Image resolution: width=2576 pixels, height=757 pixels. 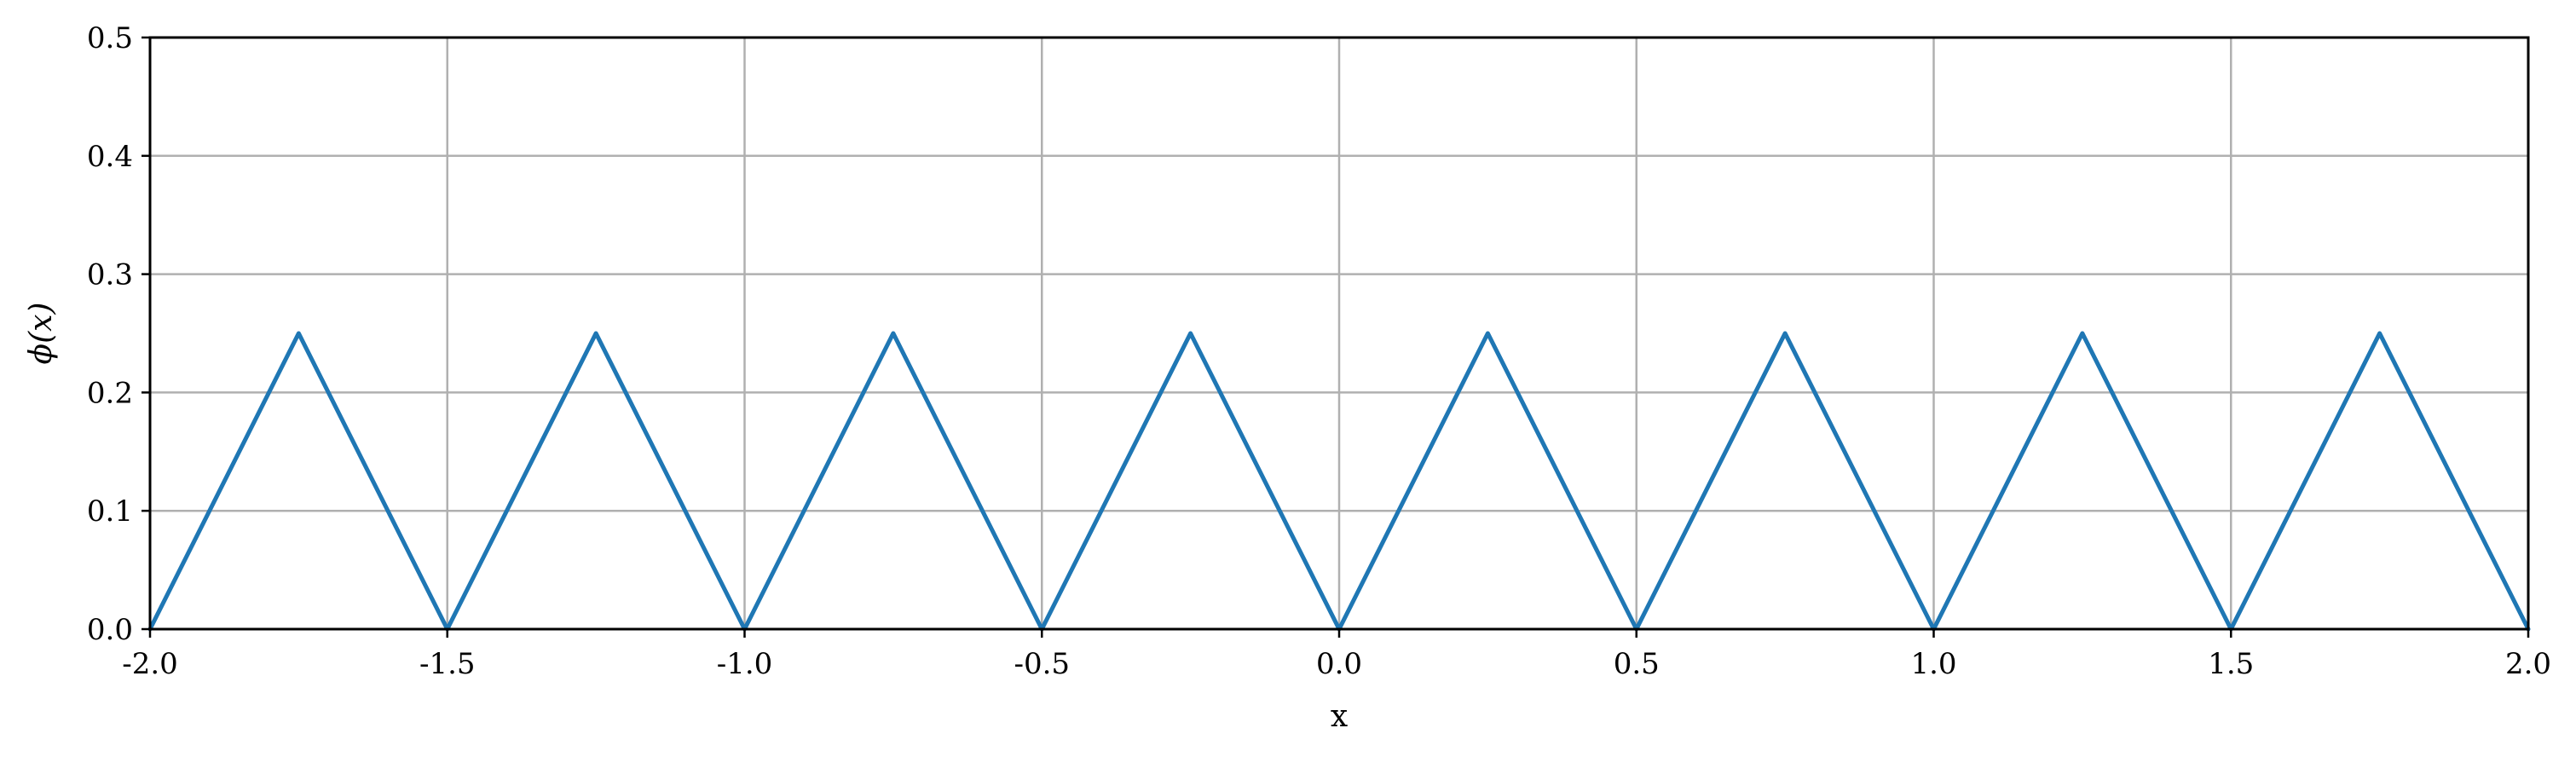 What do you see at coordinates (150, 664) in the screenshot?
I see `x-tick-label: -2.0` at bounding box center [150, 664].